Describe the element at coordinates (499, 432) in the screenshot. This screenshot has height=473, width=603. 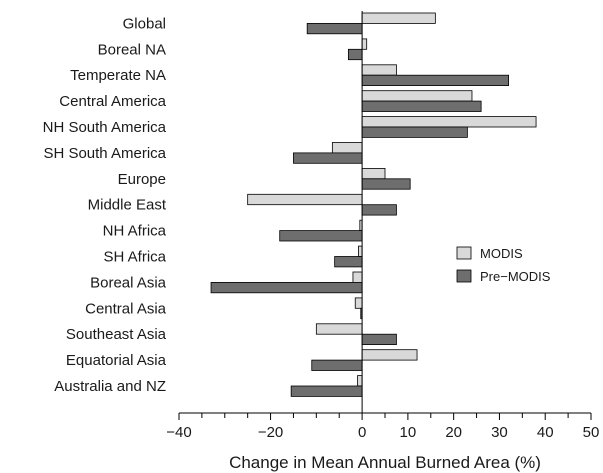
I see `x-tick-label: 30` at that location.